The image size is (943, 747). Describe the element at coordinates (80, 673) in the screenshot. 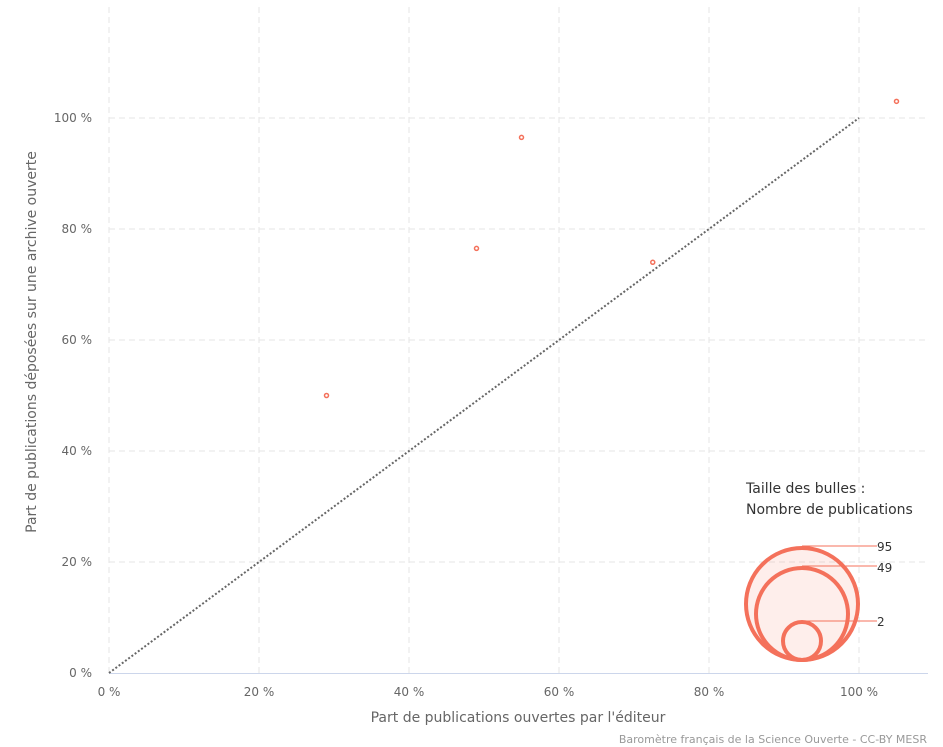

I see `y-tick-label: 0 %` at that location.